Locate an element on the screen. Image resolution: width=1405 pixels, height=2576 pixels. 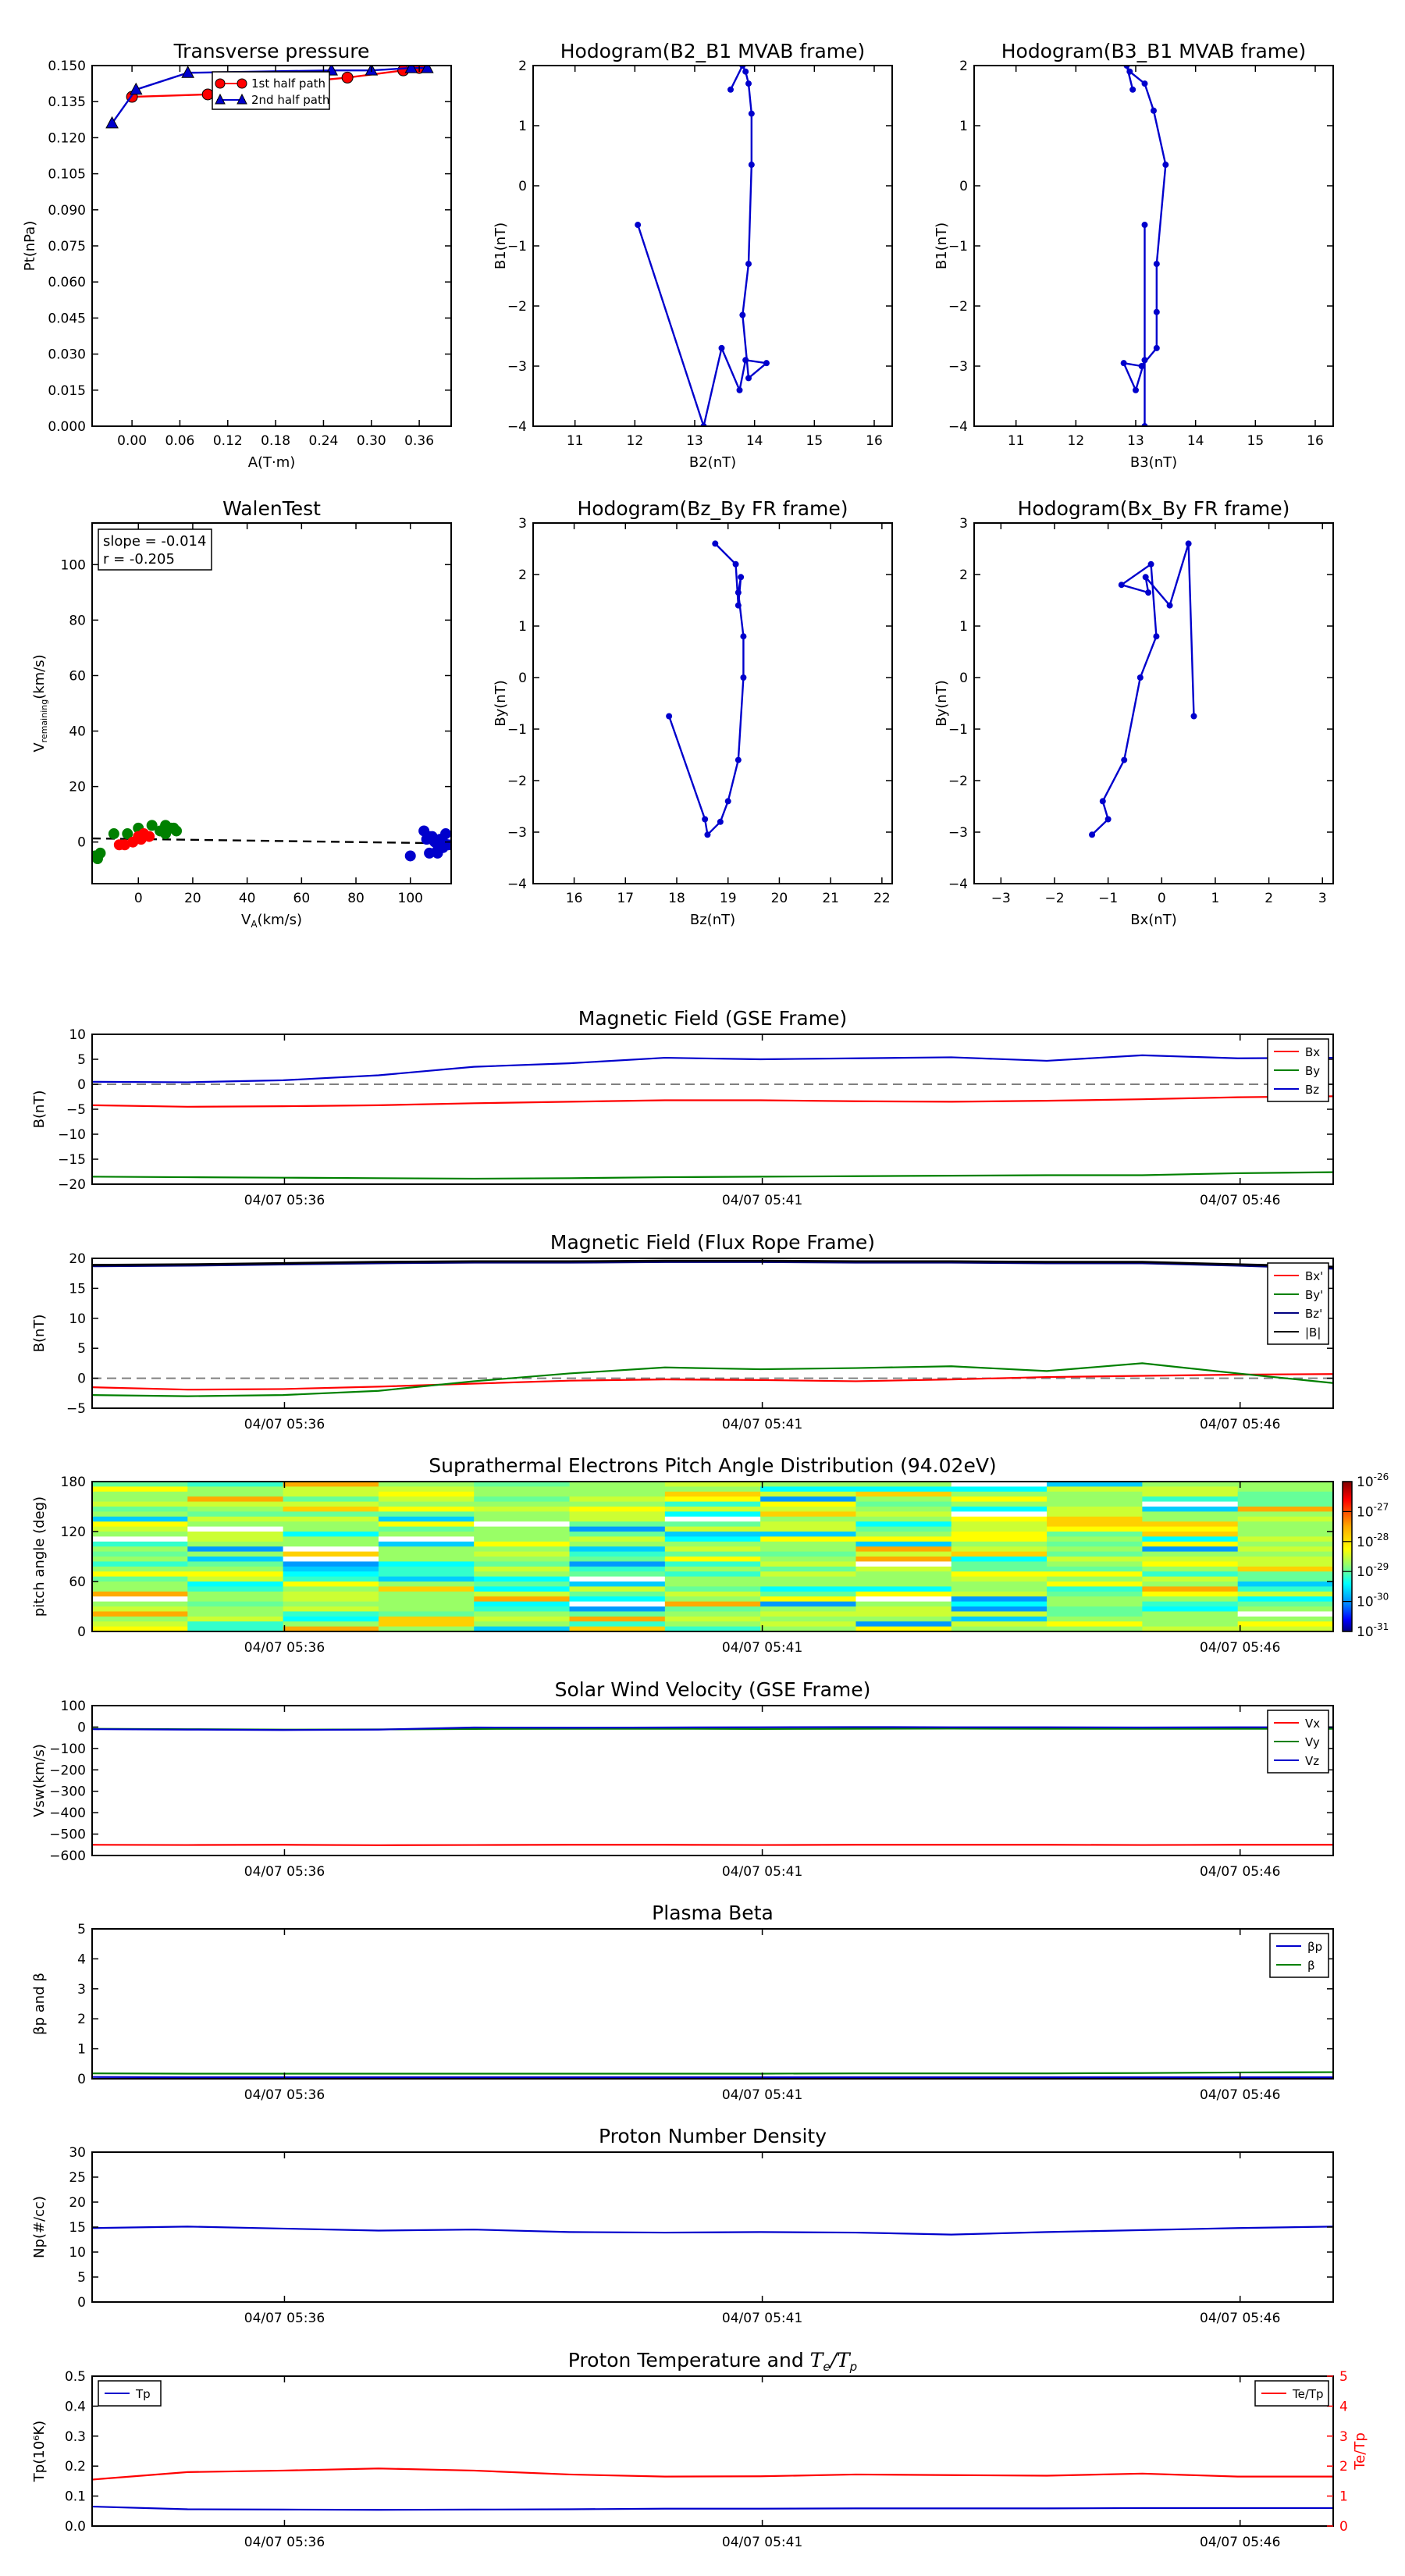
x-tick-label: 16 is located at coordinates (575, 899).